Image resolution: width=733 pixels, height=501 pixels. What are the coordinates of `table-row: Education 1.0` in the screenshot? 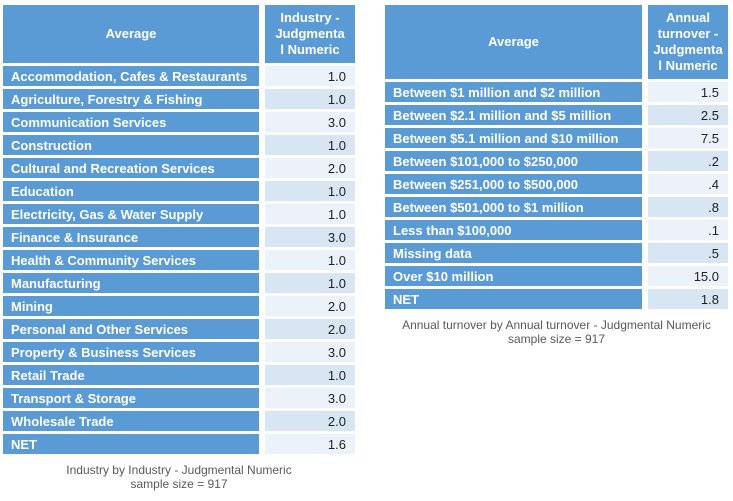 It's located at (179, 191).